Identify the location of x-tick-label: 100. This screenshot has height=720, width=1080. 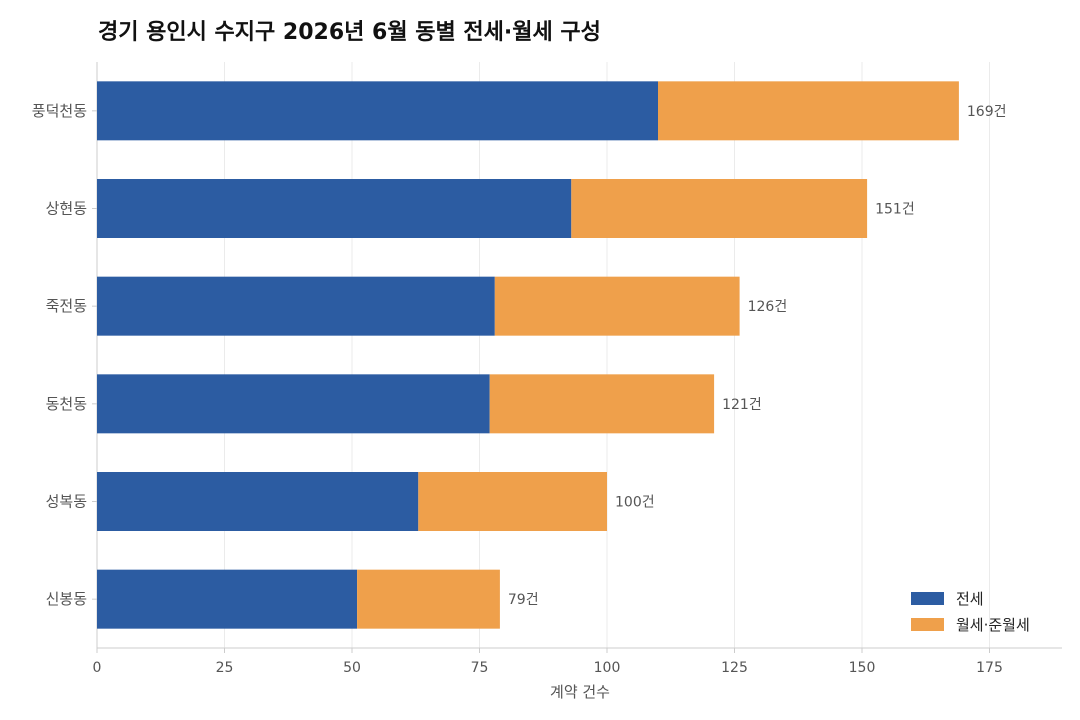
(607, 668).